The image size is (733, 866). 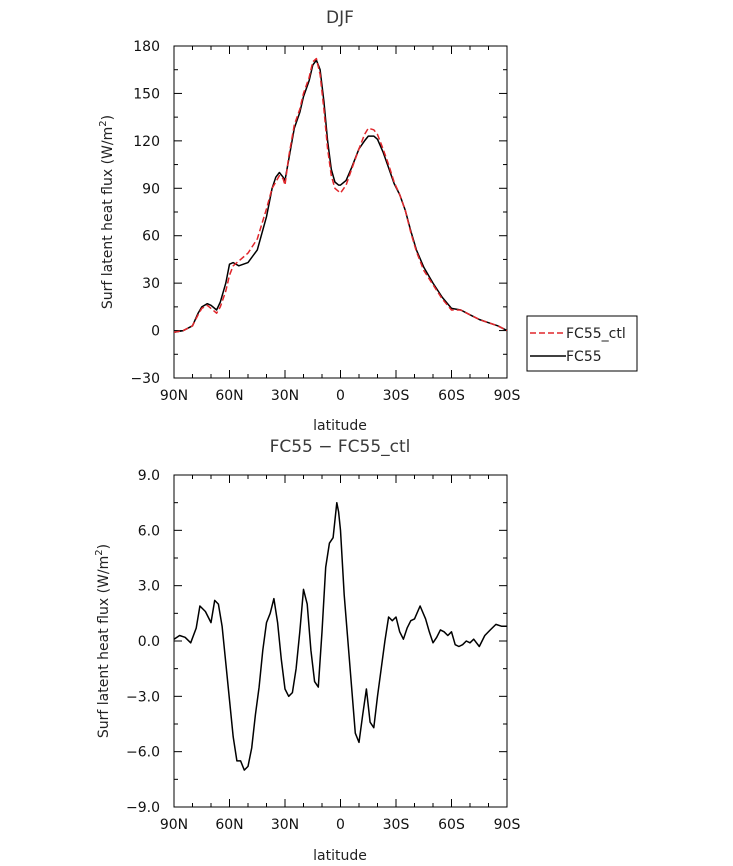 What do you see at coordinates (149, 587) in the screenshot?
I see `y-tick-label: 3.0` at bounding box center [149, 587].